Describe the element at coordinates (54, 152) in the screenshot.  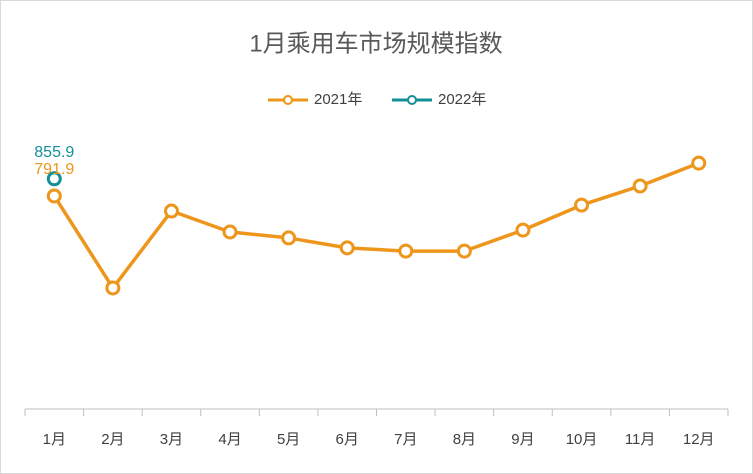
I see `data-label: 855.9` at that location.